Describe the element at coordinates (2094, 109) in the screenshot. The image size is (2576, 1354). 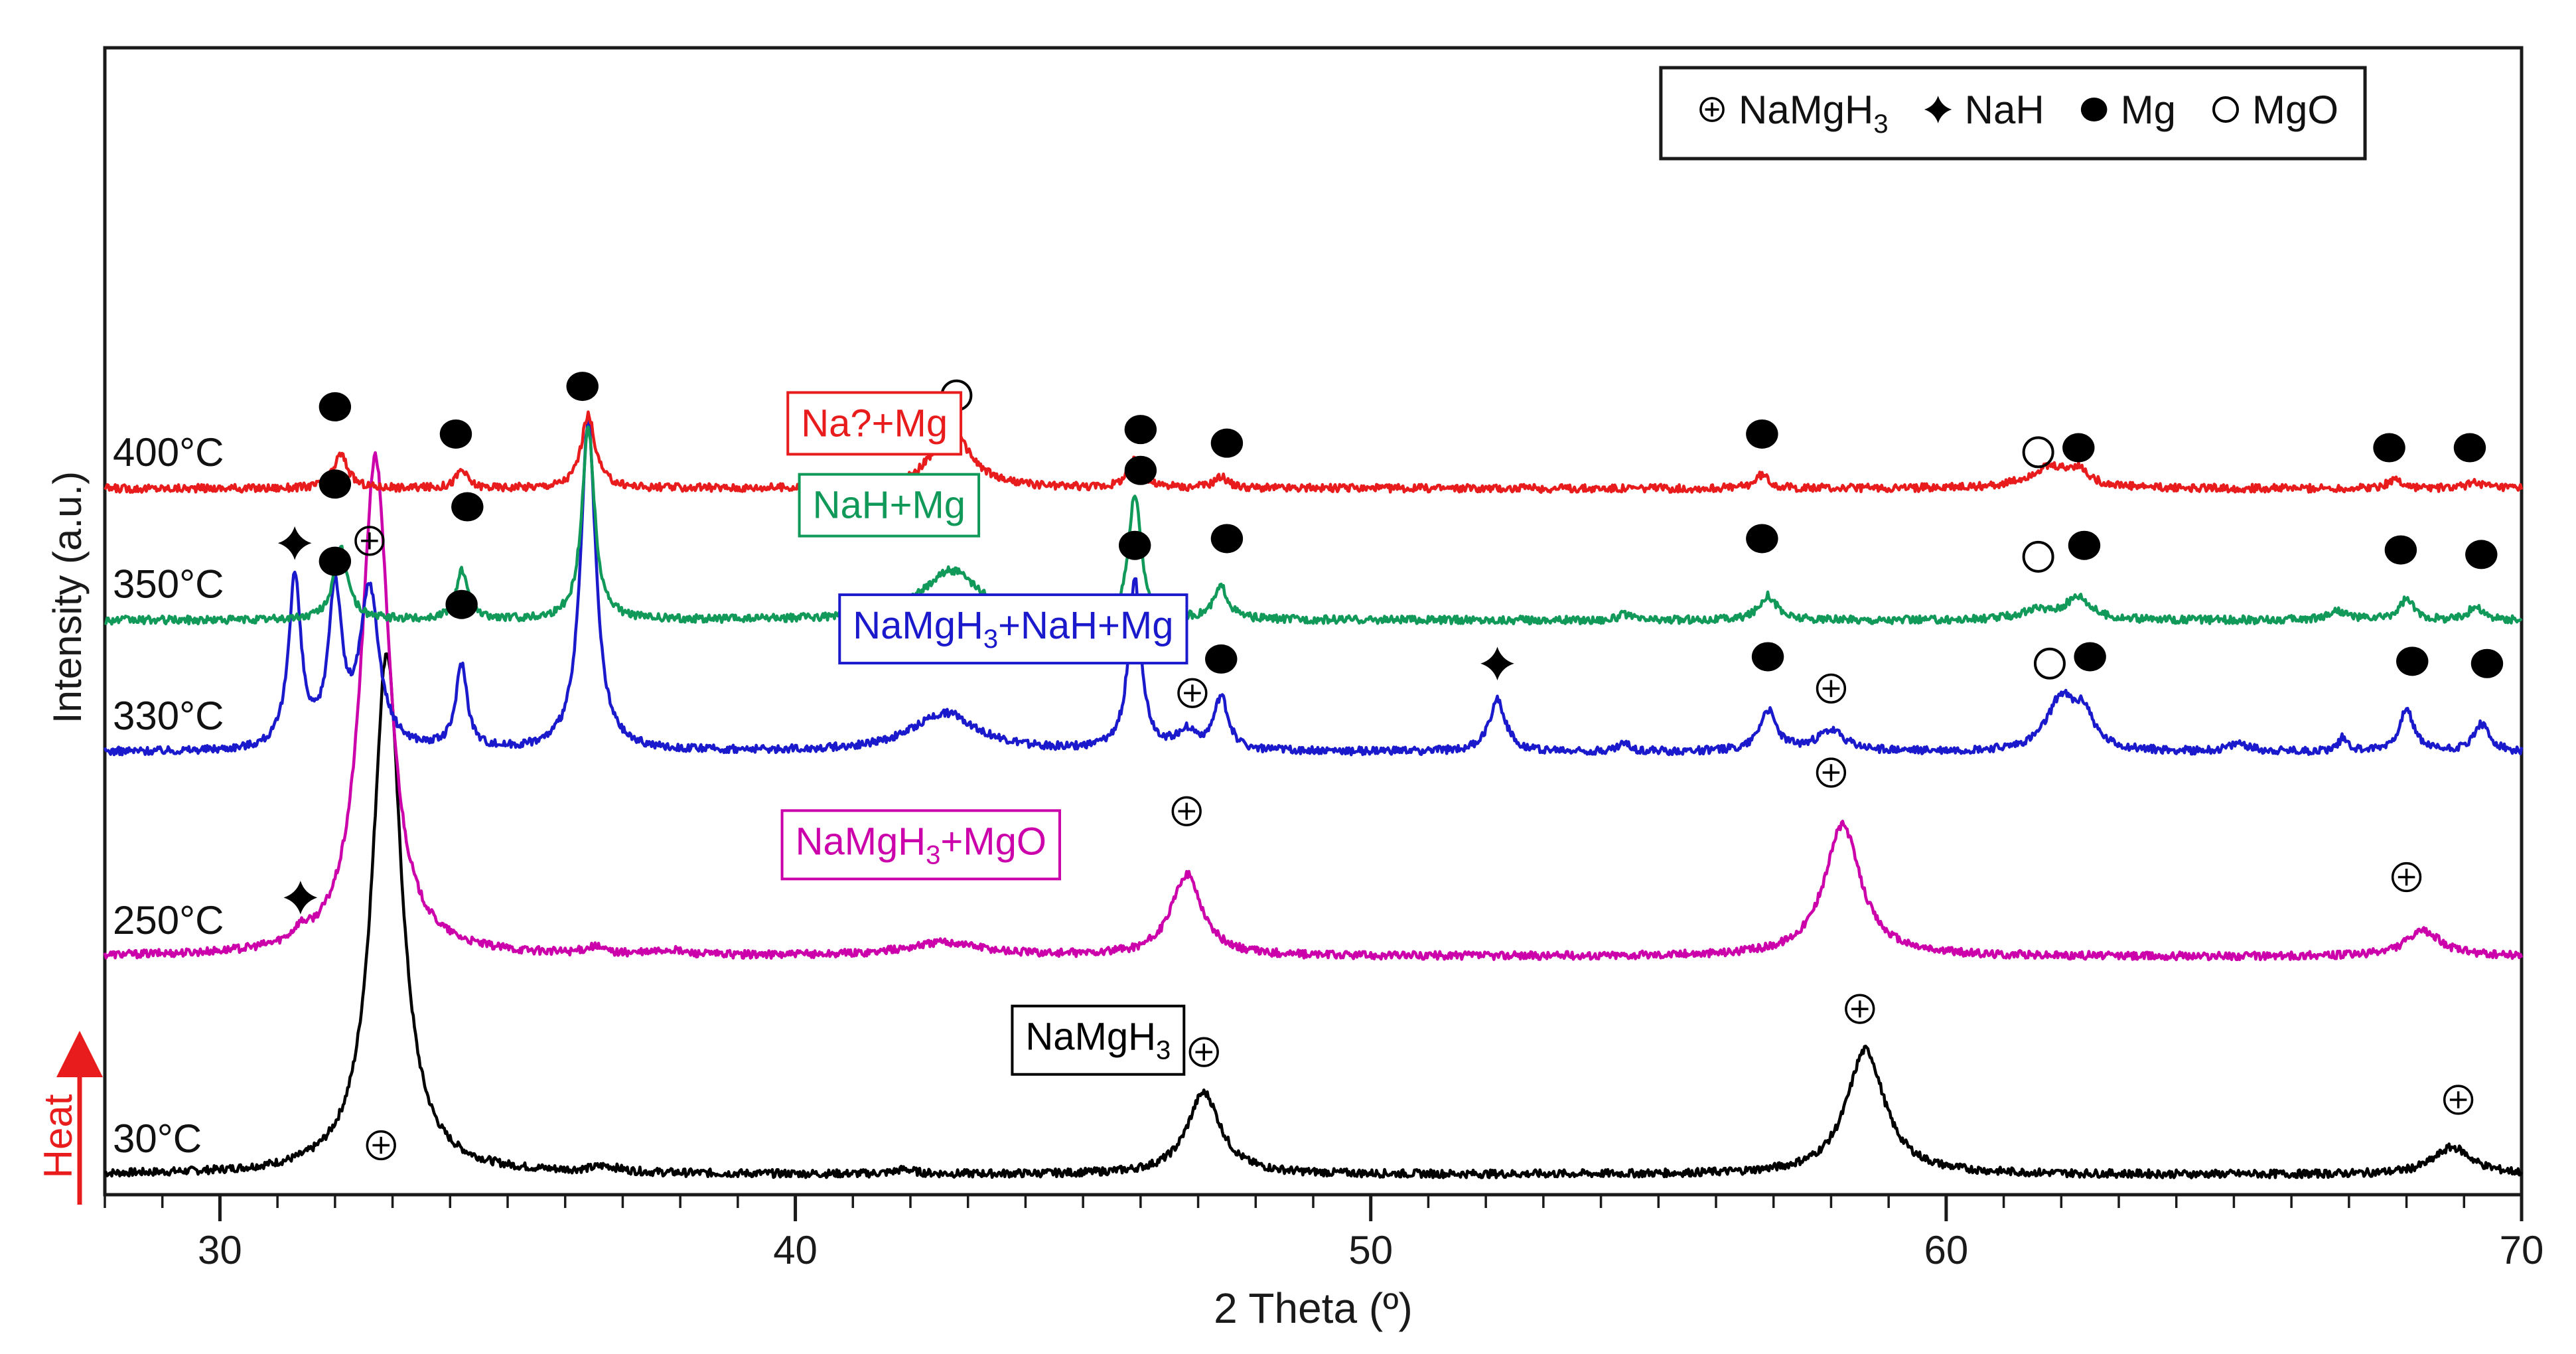
I see `legend-filled-circle-icon` at that location.